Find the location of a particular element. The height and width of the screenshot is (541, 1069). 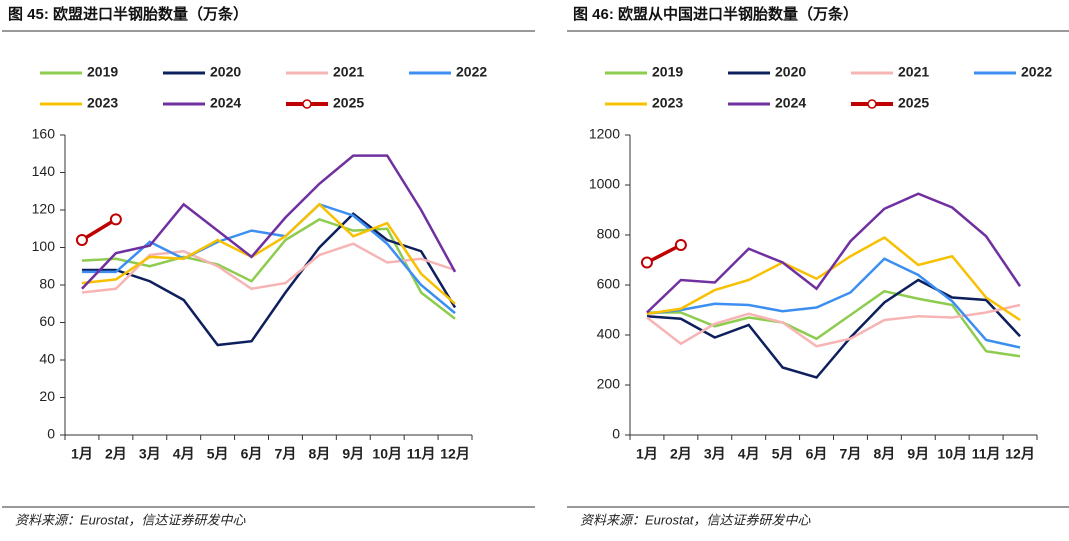

y-tick-label: 400 is located at coordinates (609, 334).